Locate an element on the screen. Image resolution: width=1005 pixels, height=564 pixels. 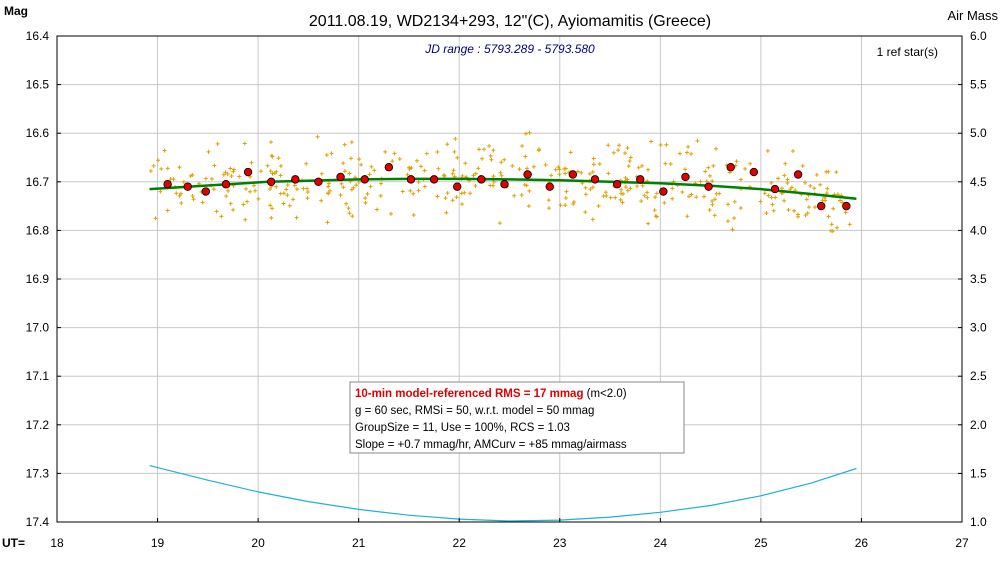
y-tick-label: 16.4 is located at coordinates (38, 36).